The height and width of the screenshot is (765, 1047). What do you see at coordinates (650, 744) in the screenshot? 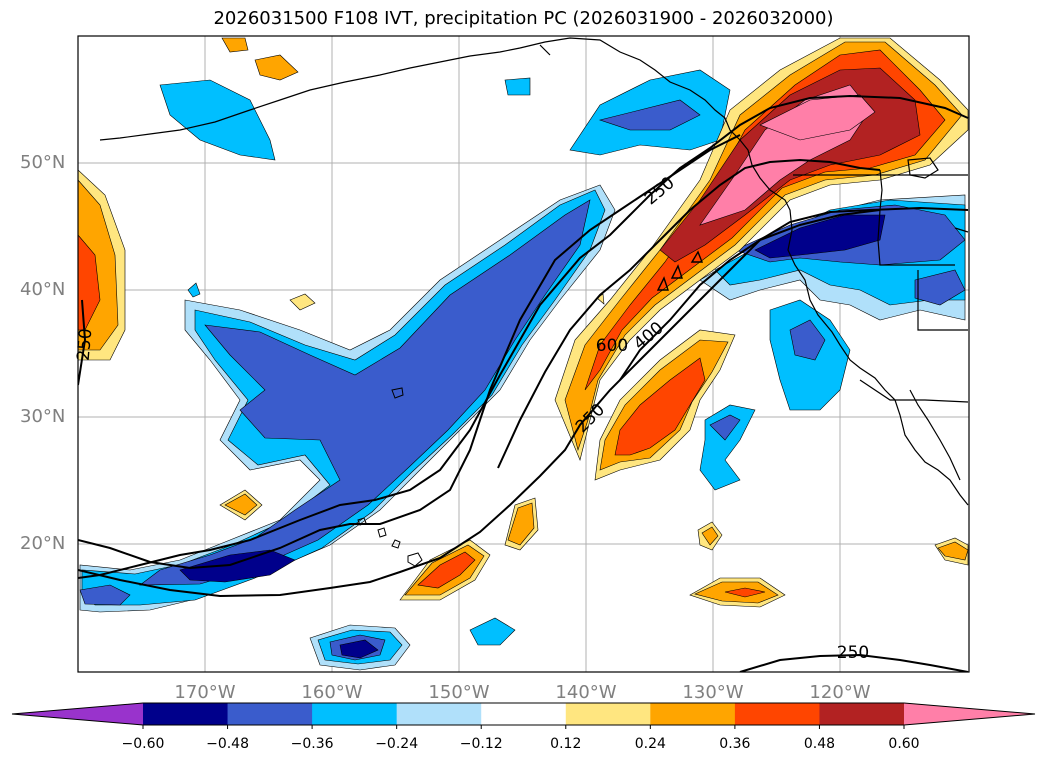
I see `colorbar-tick-label: 0.24` at bounding box center [650, 744].